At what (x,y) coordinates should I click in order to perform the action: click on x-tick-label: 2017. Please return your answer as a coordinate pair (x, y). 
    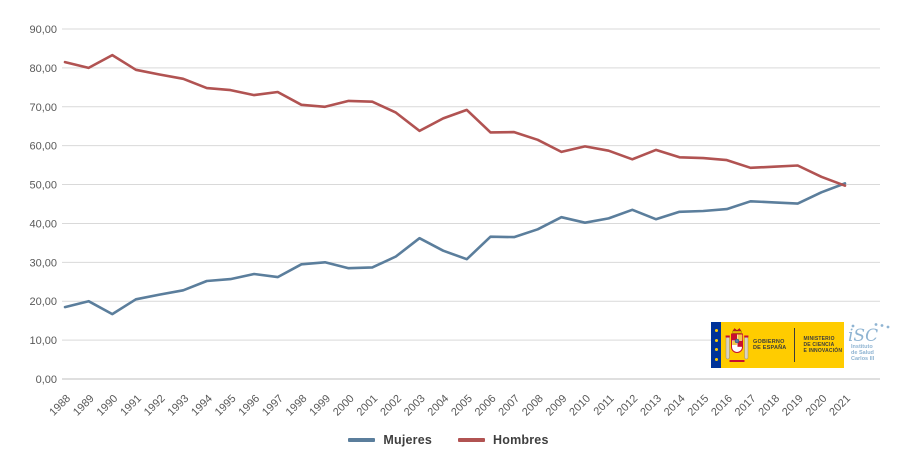
    Looking at the image, I should click on (746, 406).